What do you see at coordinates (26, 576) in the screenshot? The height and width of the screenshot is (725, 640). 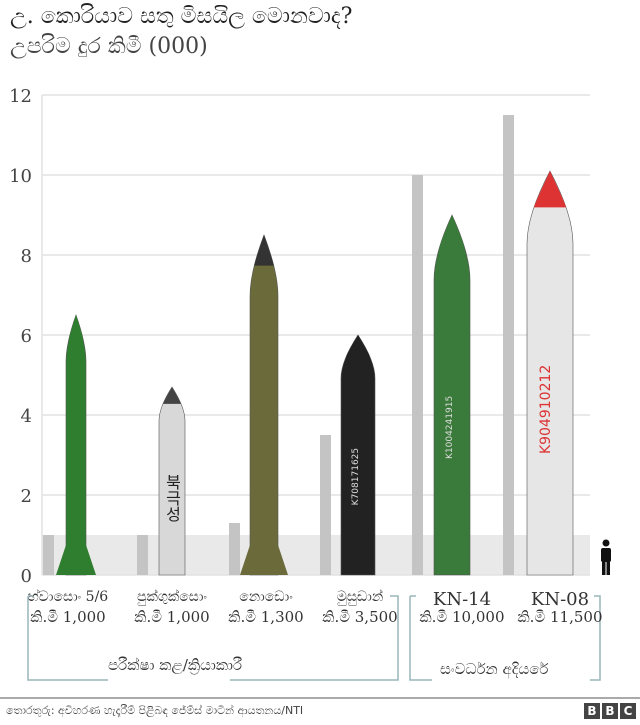 I see `y-tick-label: 0` at bounding box center [26, 576].